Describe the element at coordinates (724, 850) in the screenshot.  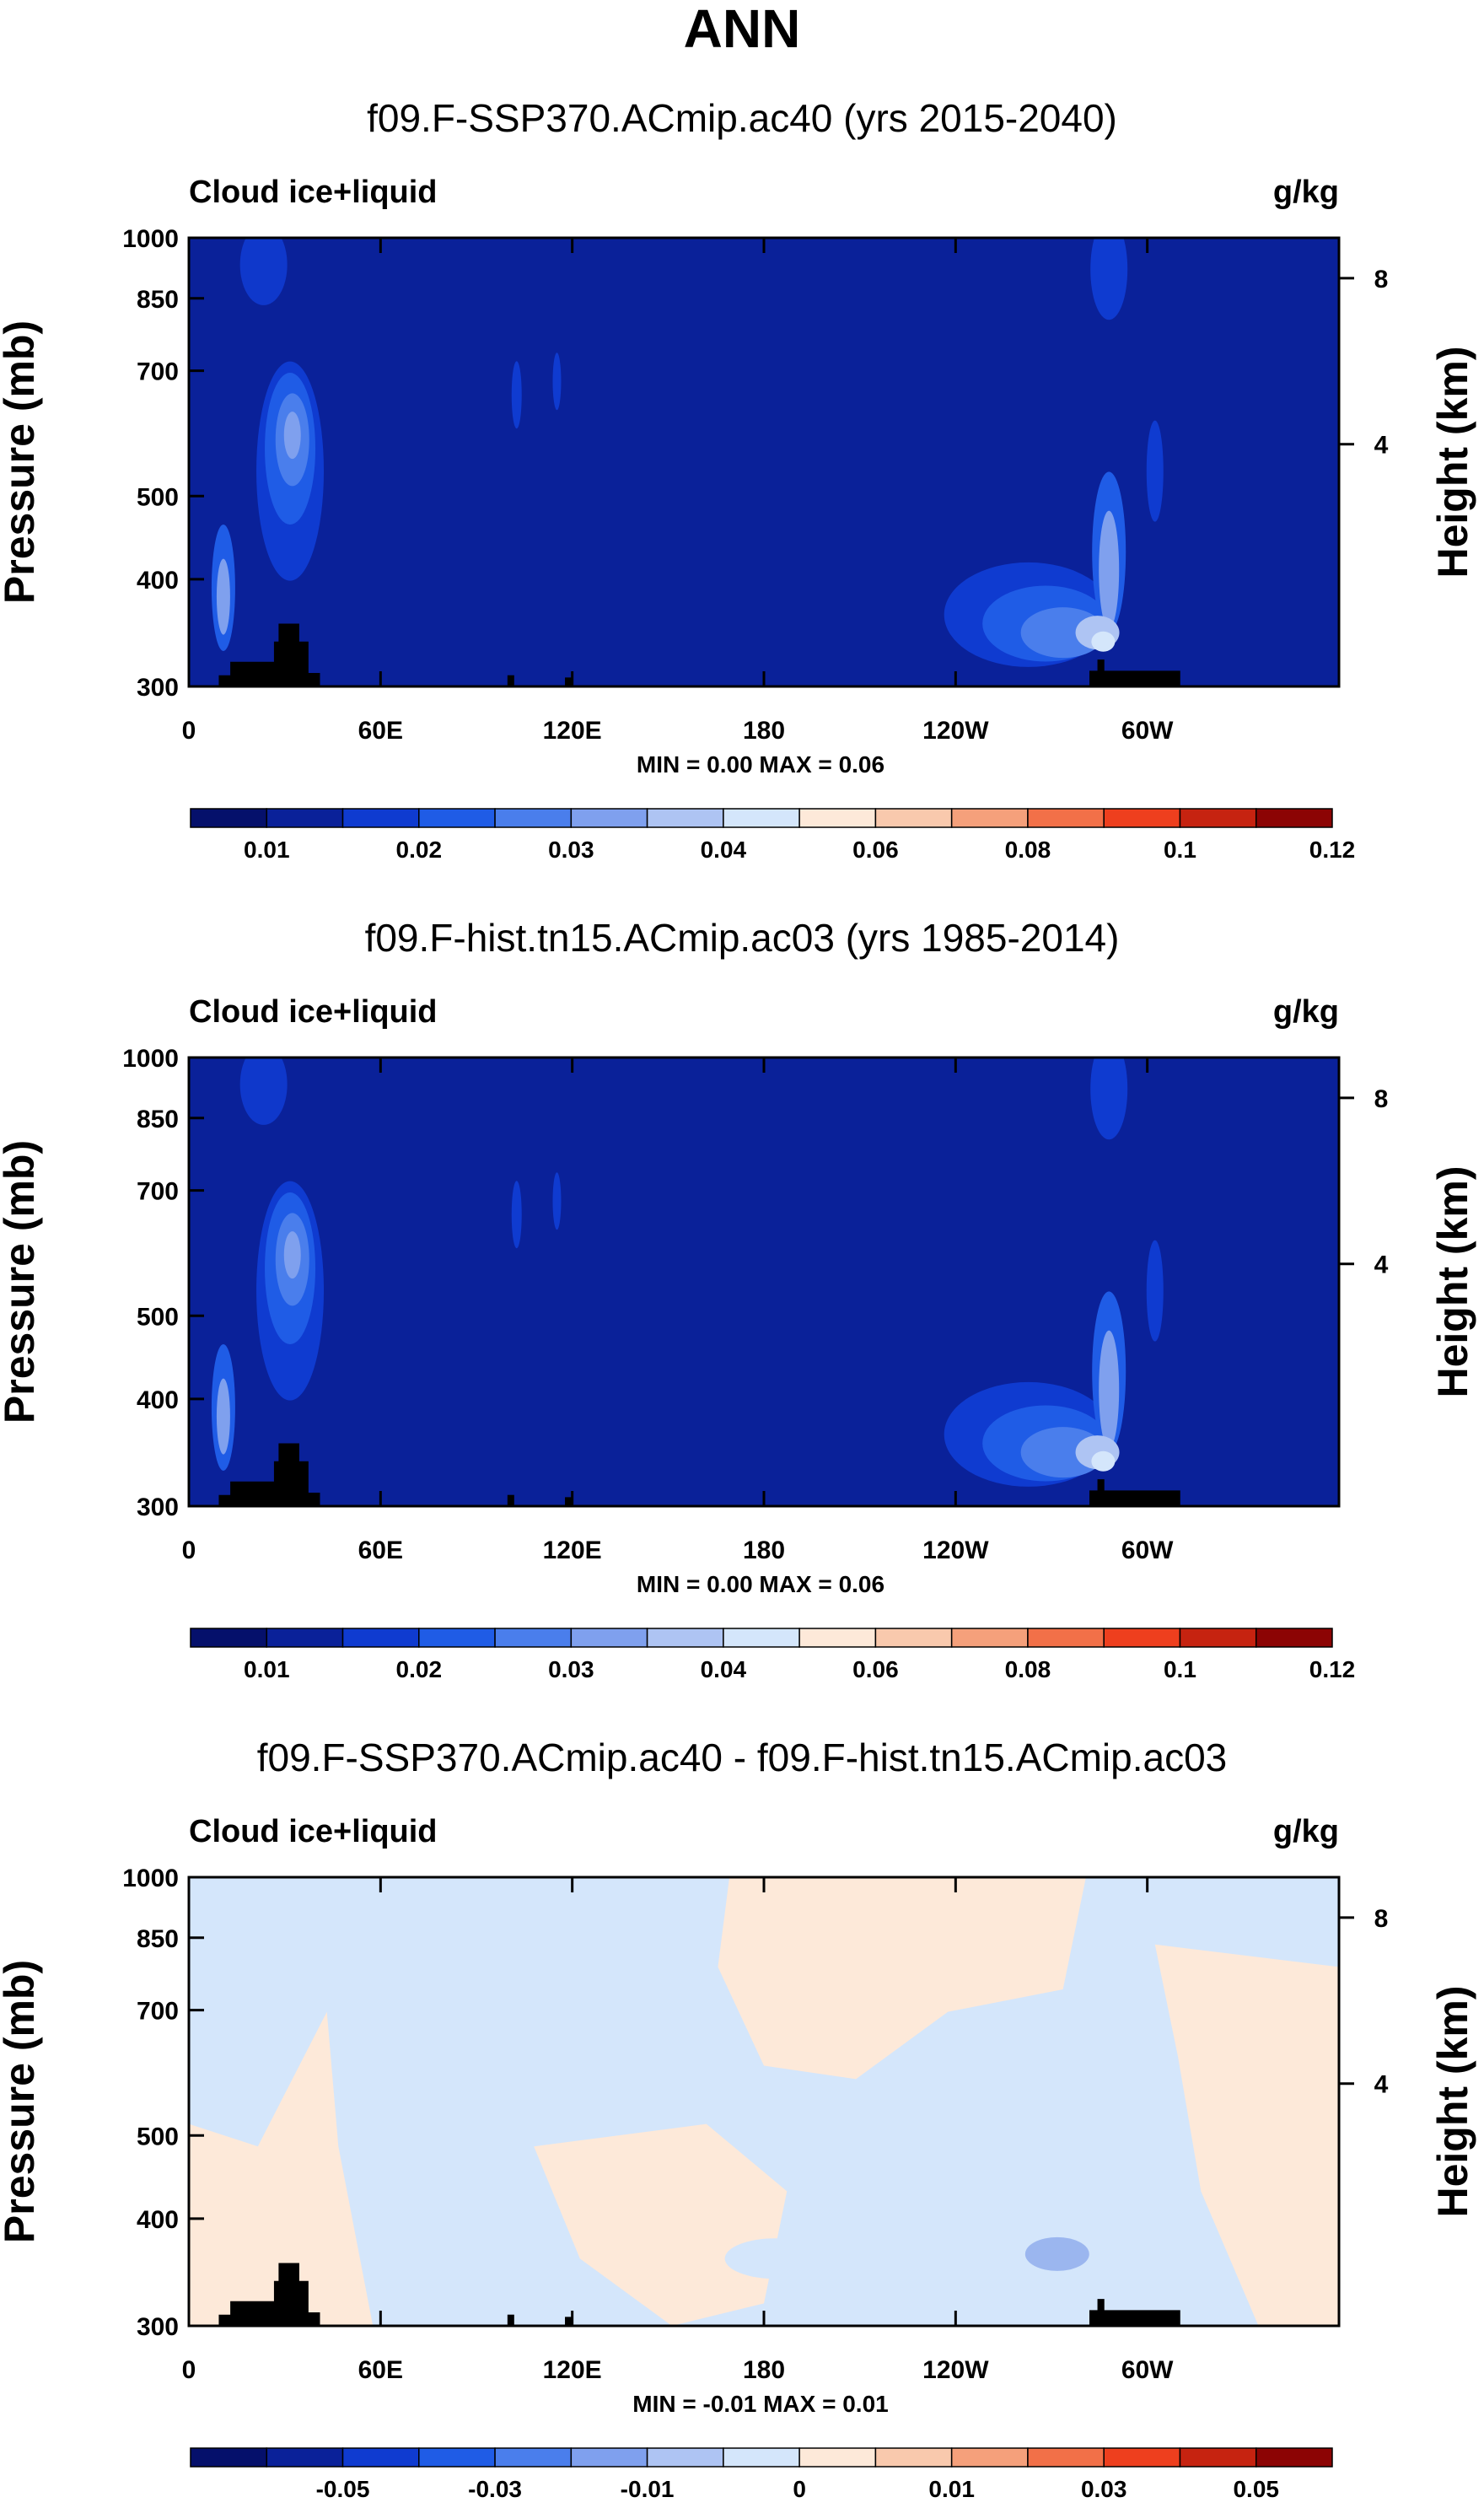
I see `colorbar-label: 0.04` at that location.